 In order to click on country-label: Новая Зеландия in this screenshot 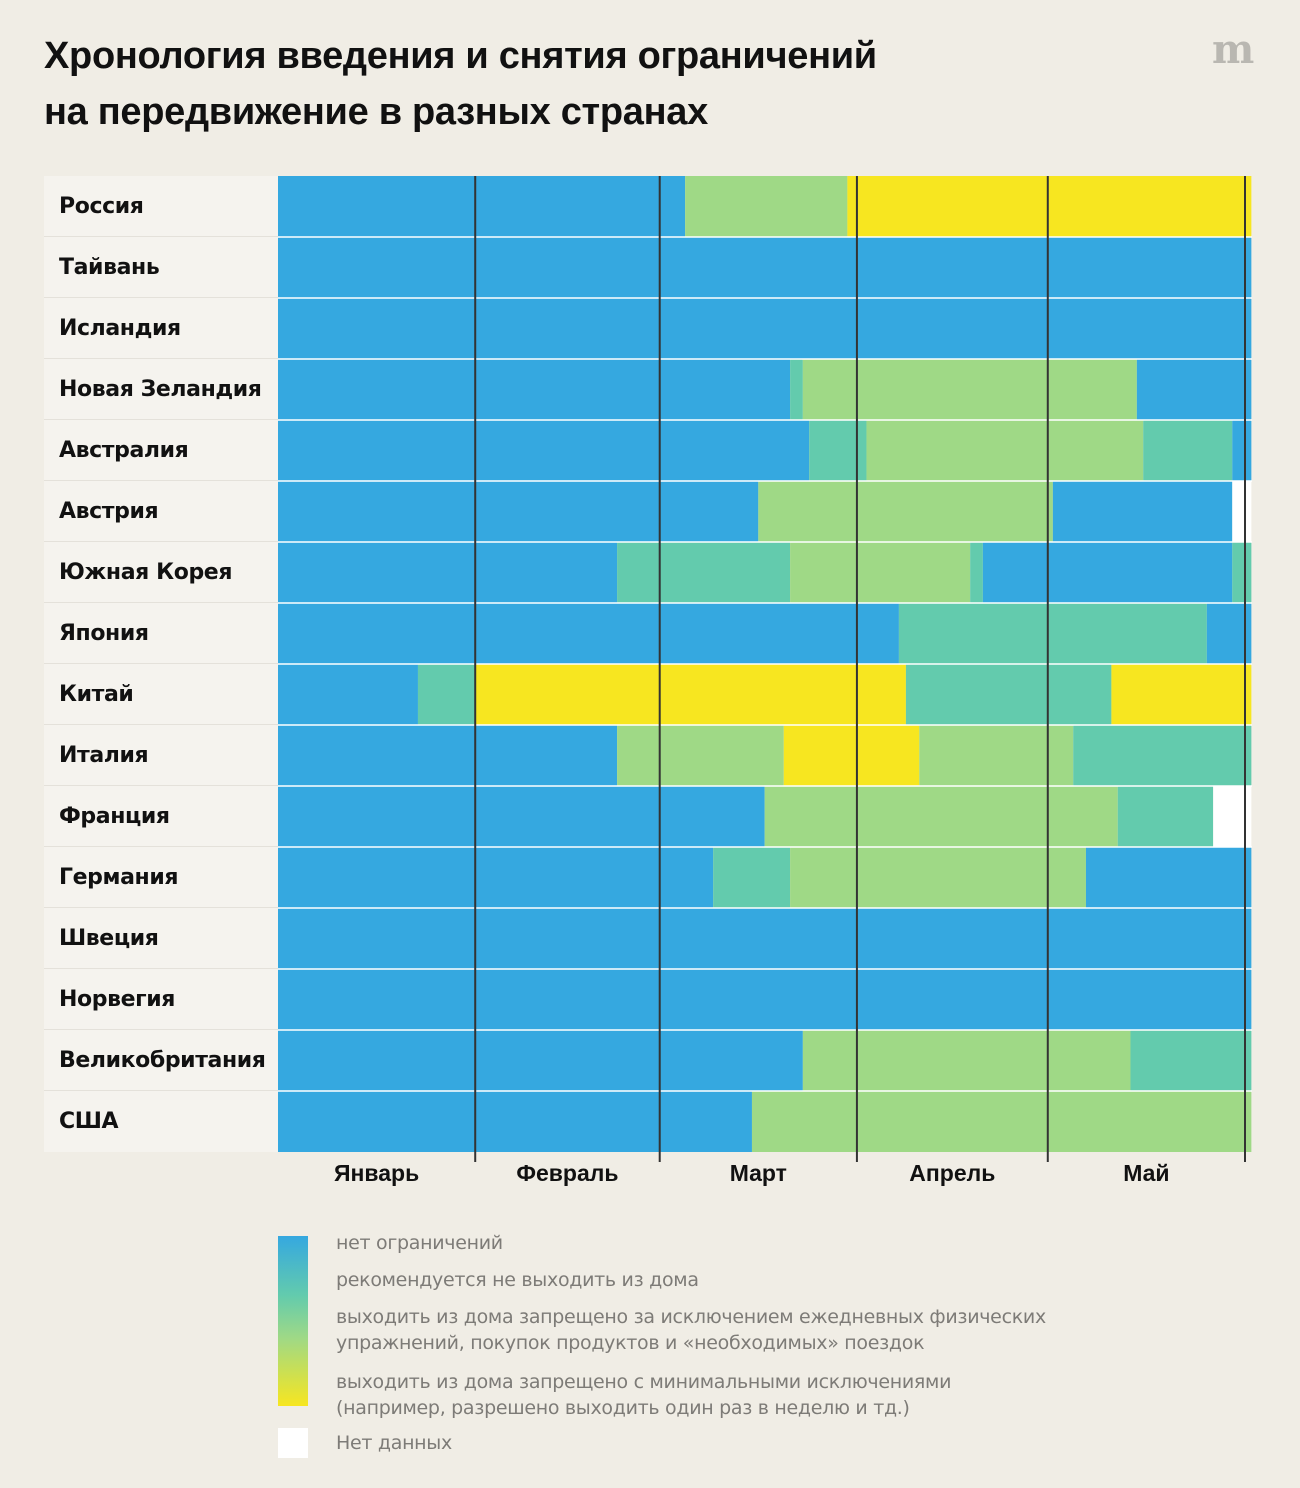, I will do `click(161, 389)`.